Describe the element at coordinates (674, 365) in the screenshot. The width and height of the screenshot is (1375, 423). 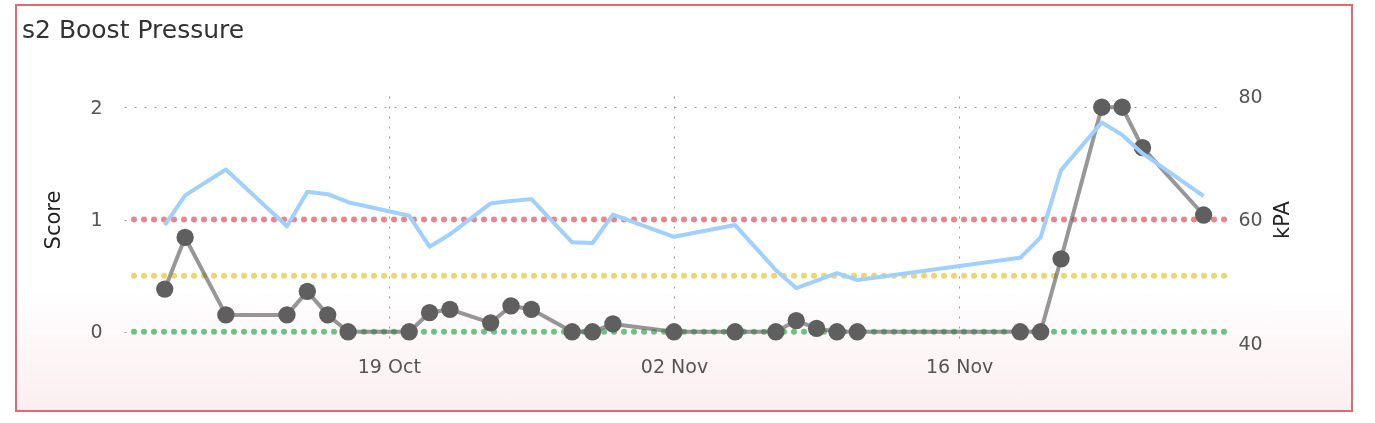
I see `x-tick-label: 02 Nov` at that location.